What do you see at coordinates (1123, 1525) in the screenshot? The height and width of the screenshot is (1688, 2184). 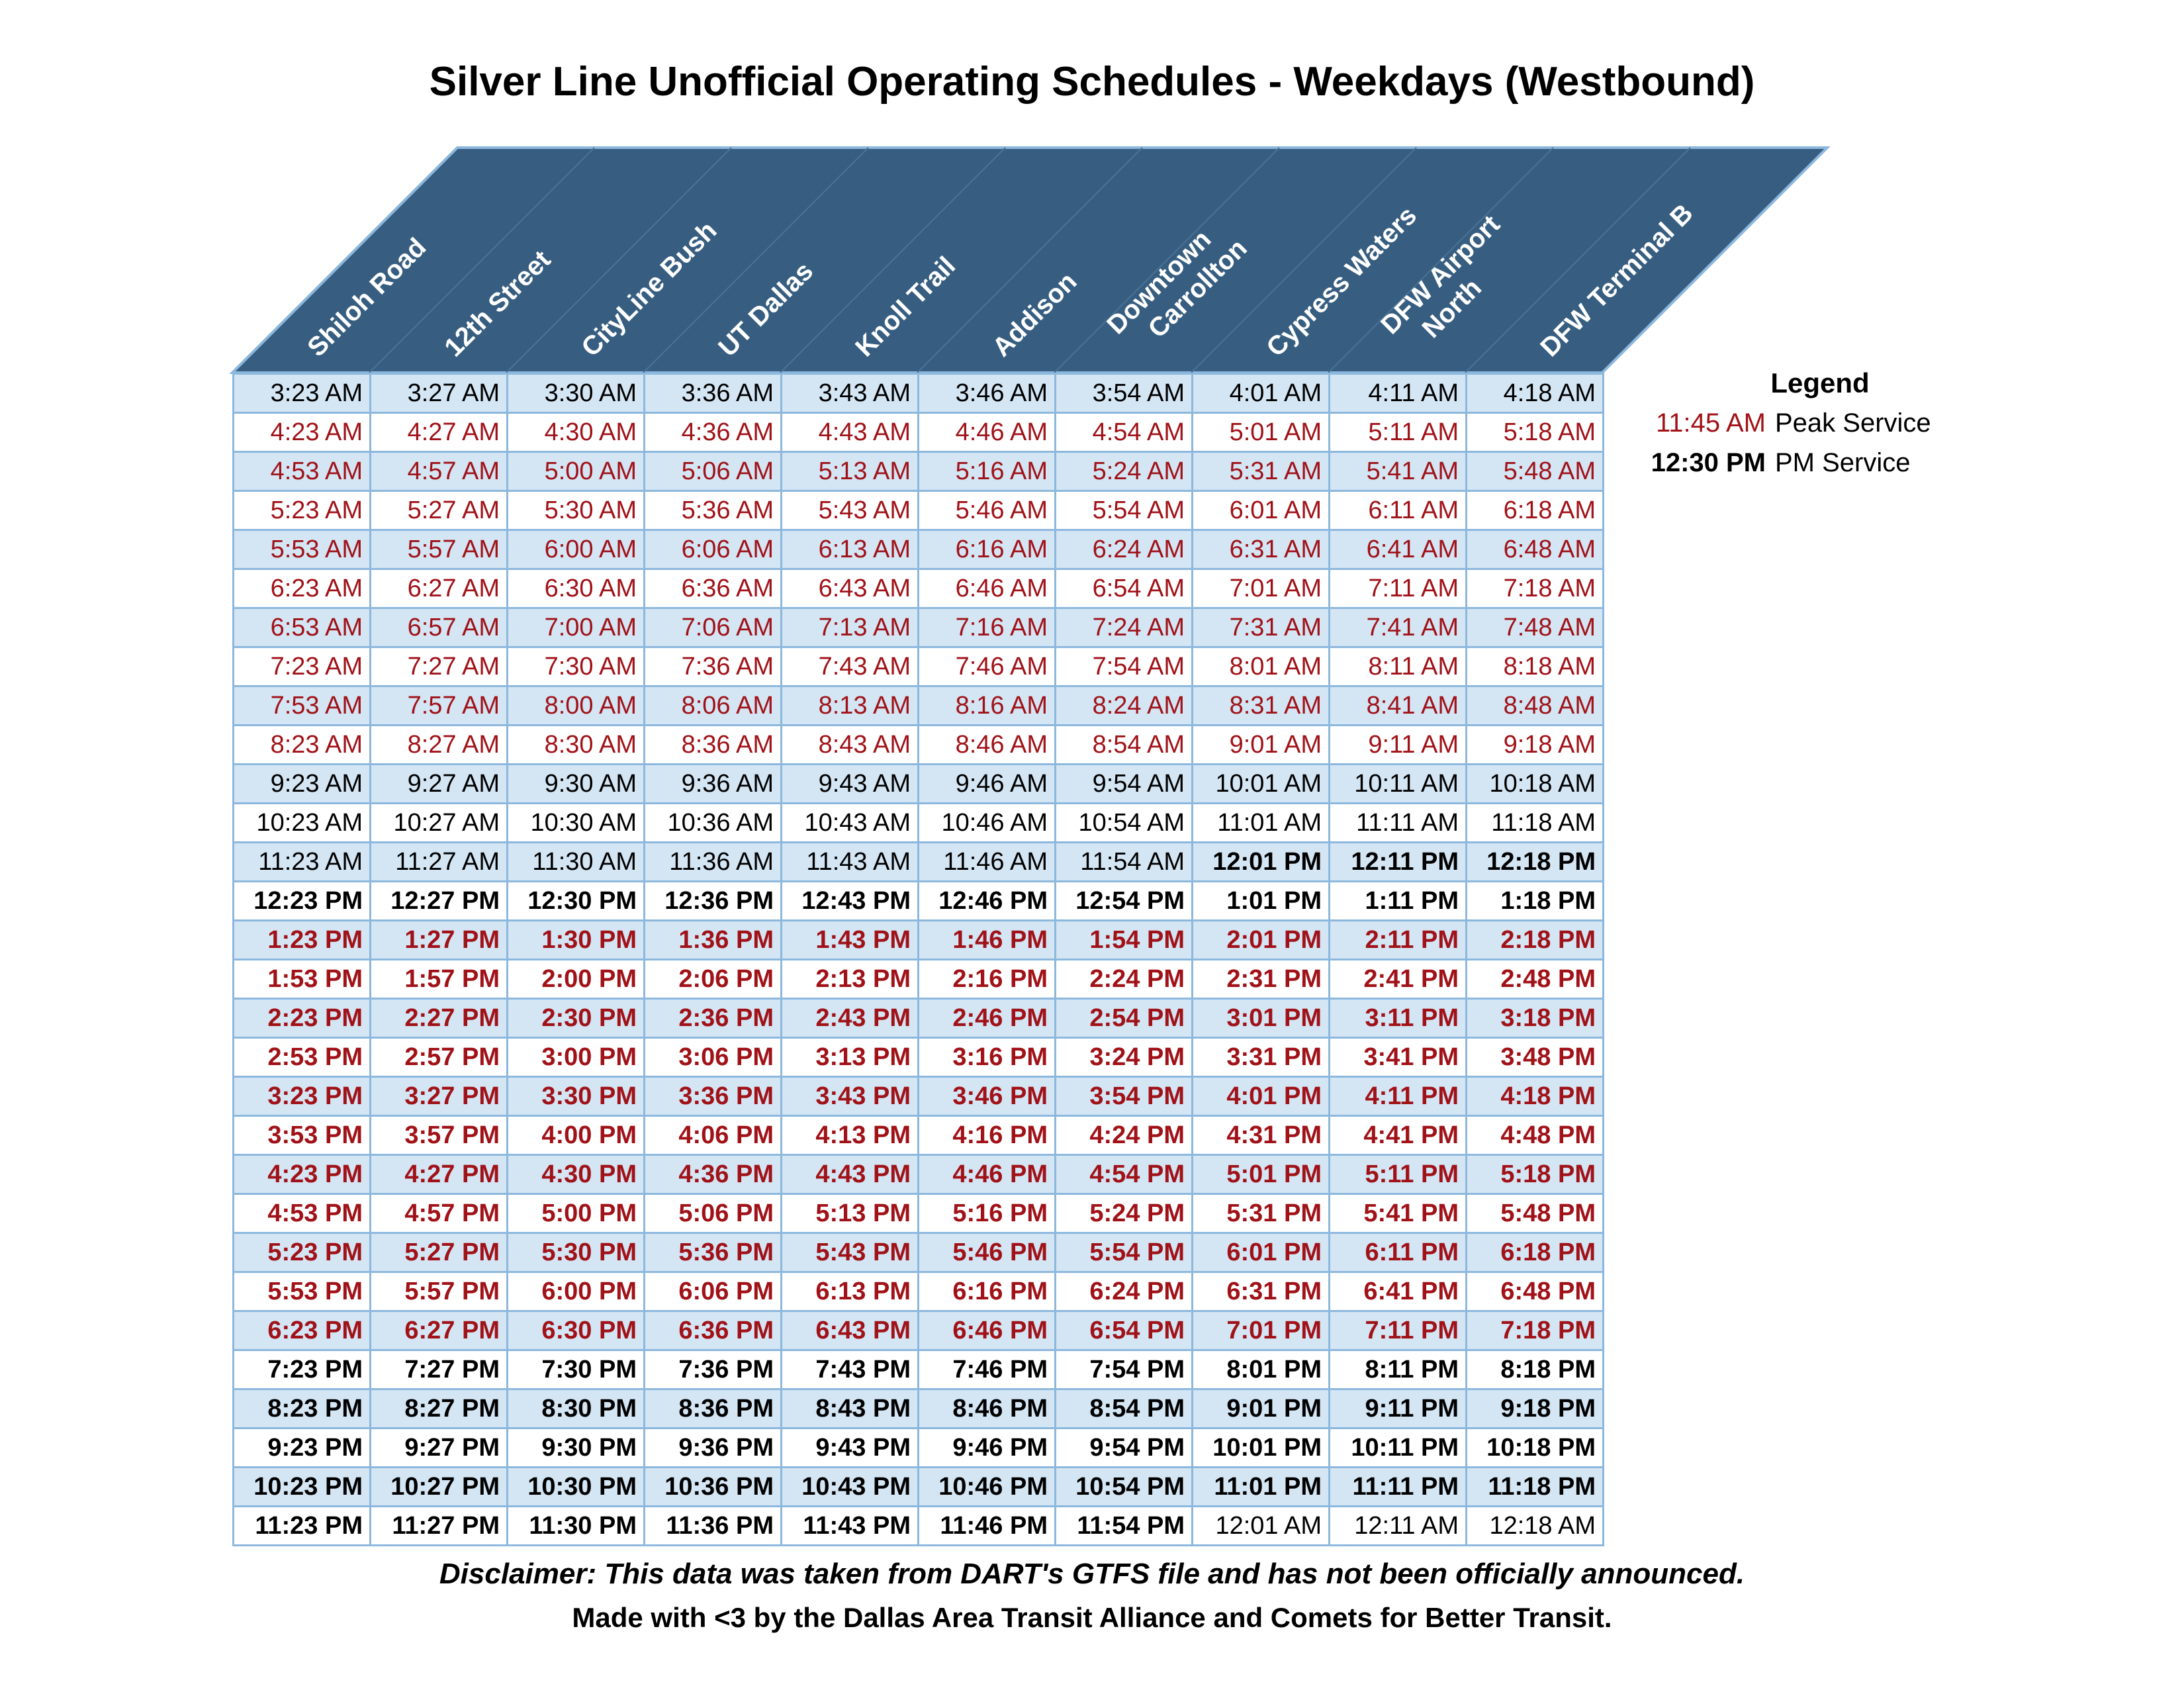 I see `time-cell: 11:54 PM` at bounding box center [1123, 1525].